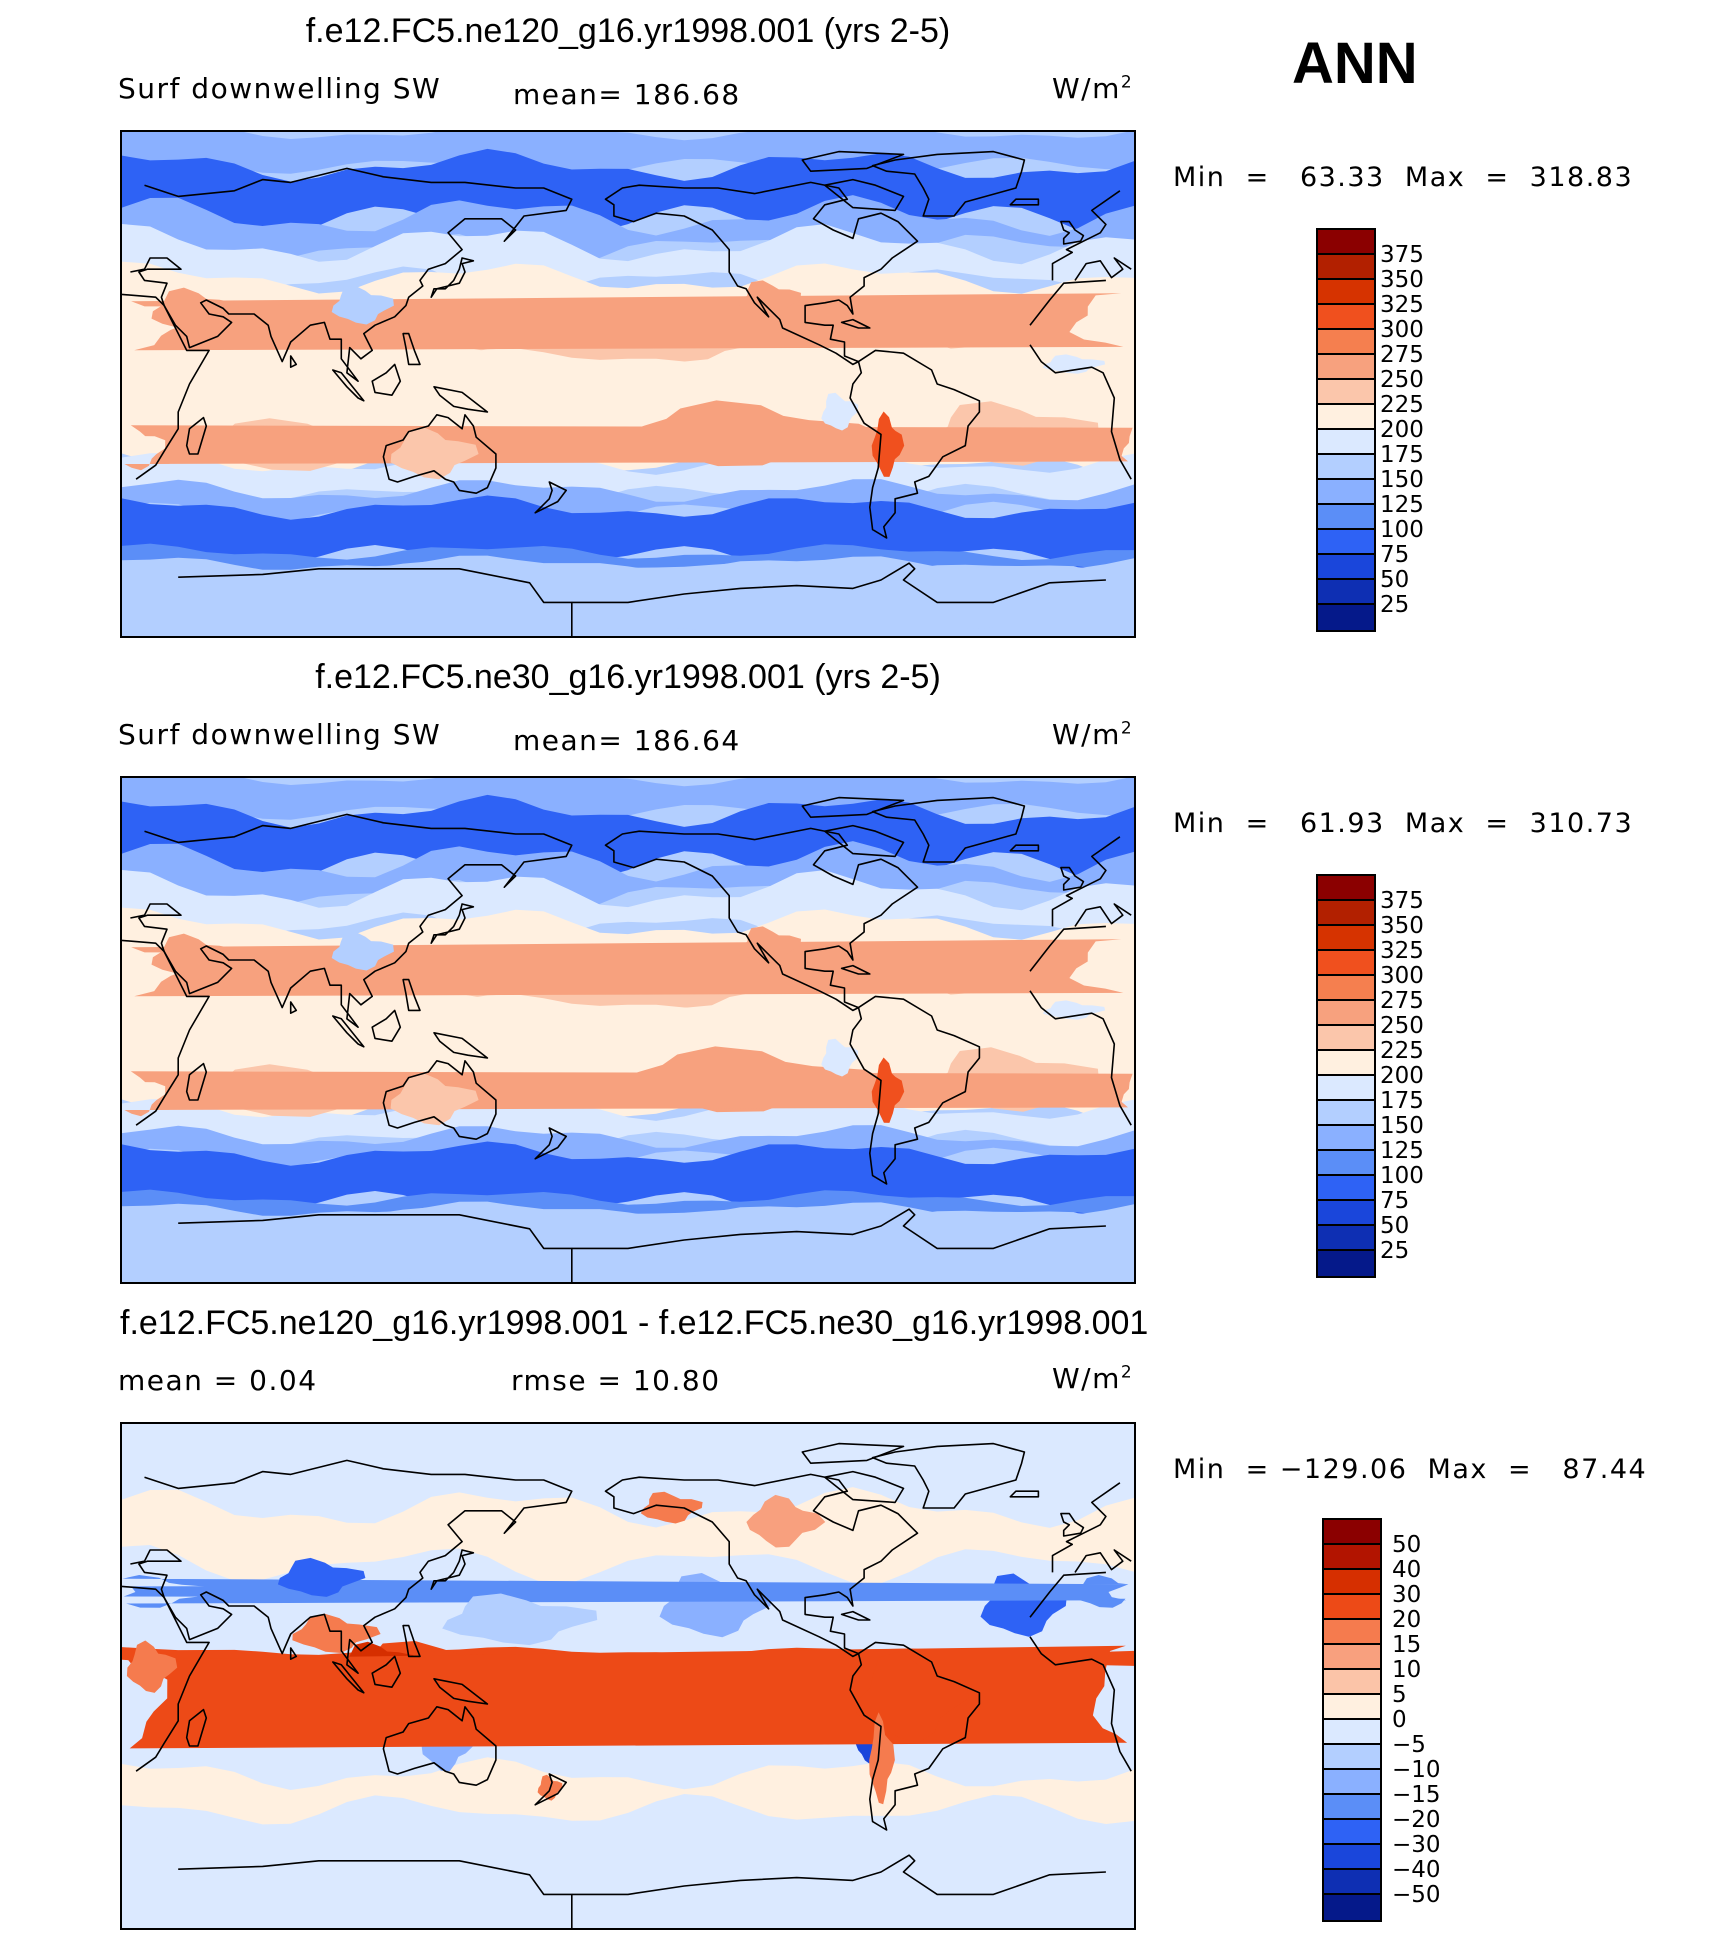 This screenshot has height=1936, width=1710. Describe the element at coordinates (1403, 177) in the screenshot. I see `min-max-label: Min = 63.33 Max = 318.83` at that location.